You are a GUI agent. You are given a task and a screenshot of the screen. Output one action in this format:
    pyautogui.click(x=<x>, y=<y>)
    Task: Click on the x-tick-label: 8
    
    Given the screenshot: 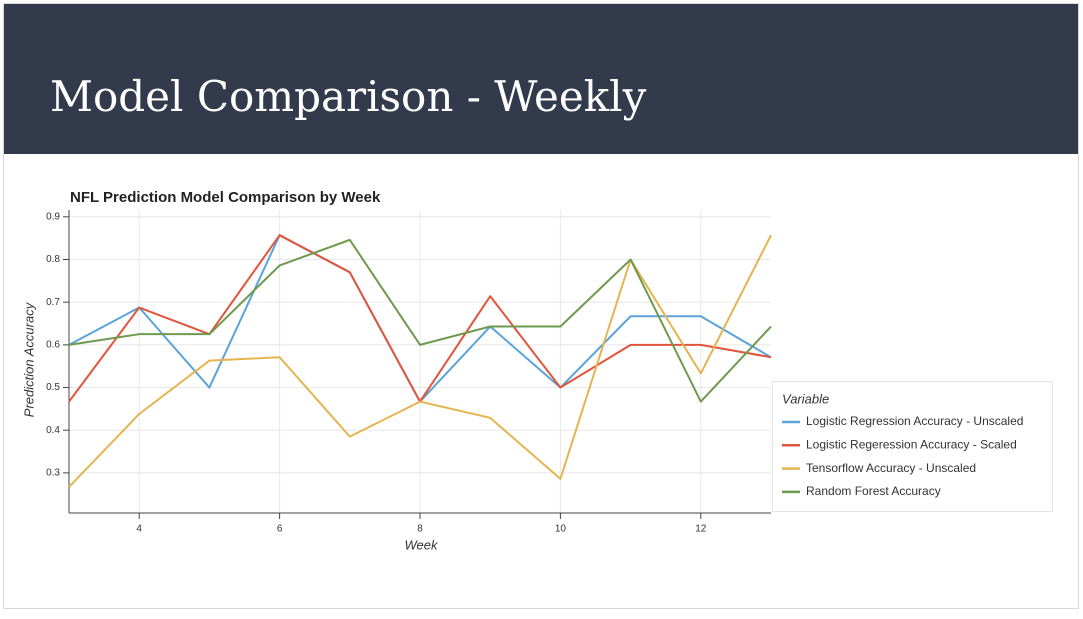 What is the action you would take?
    pyautogui.click(x=420, y=529)
    